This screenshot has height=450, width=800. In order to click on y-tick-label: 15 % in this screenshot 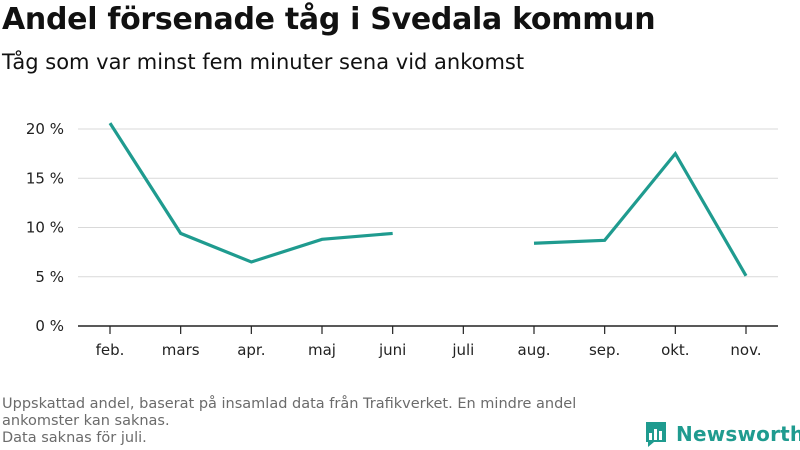, I will do `click(45, 178)`.